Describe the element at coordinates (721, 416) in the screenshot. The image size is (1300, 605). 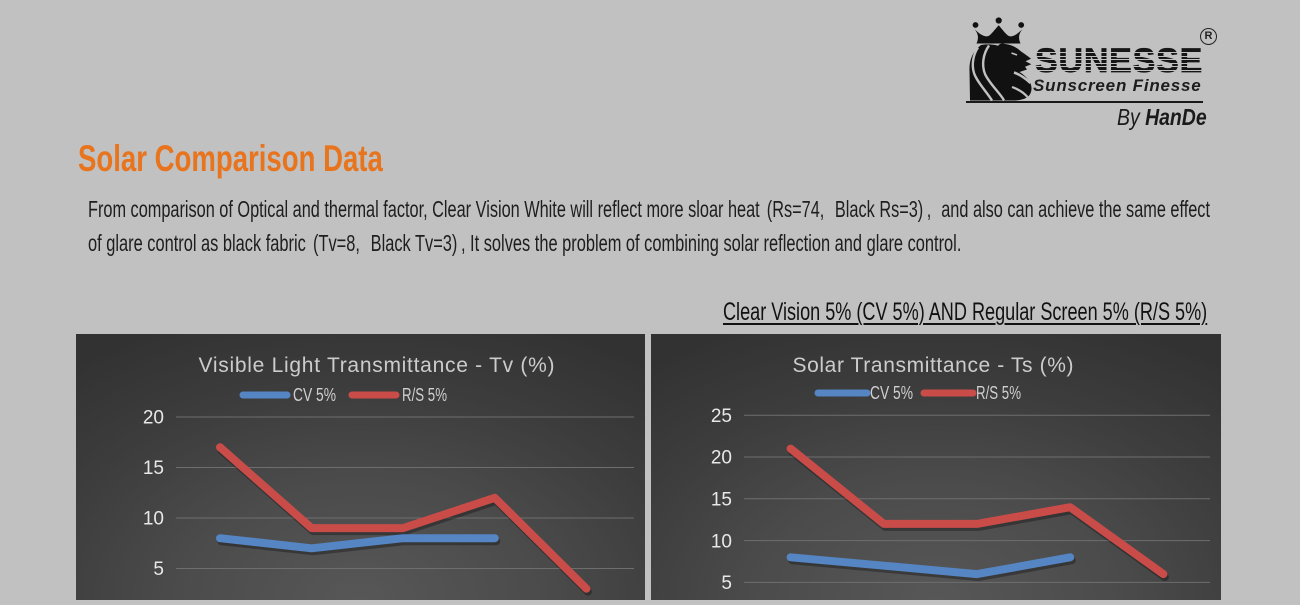
I see `svg-text: 25` at that location.